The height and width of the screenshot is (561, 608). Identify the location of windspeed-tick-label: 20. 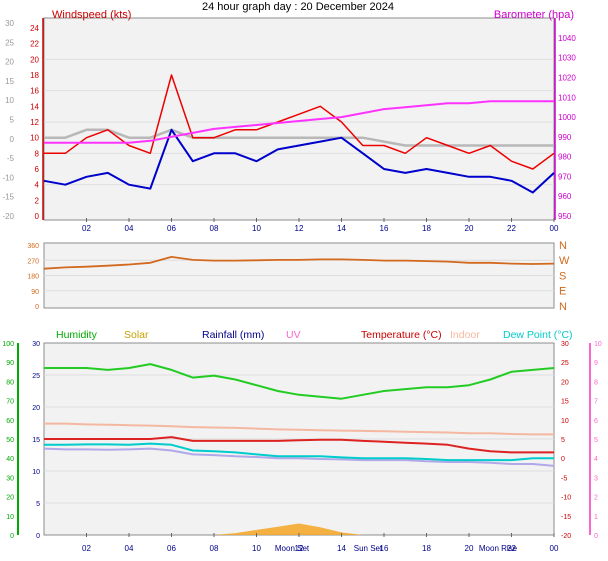
(34, 59).